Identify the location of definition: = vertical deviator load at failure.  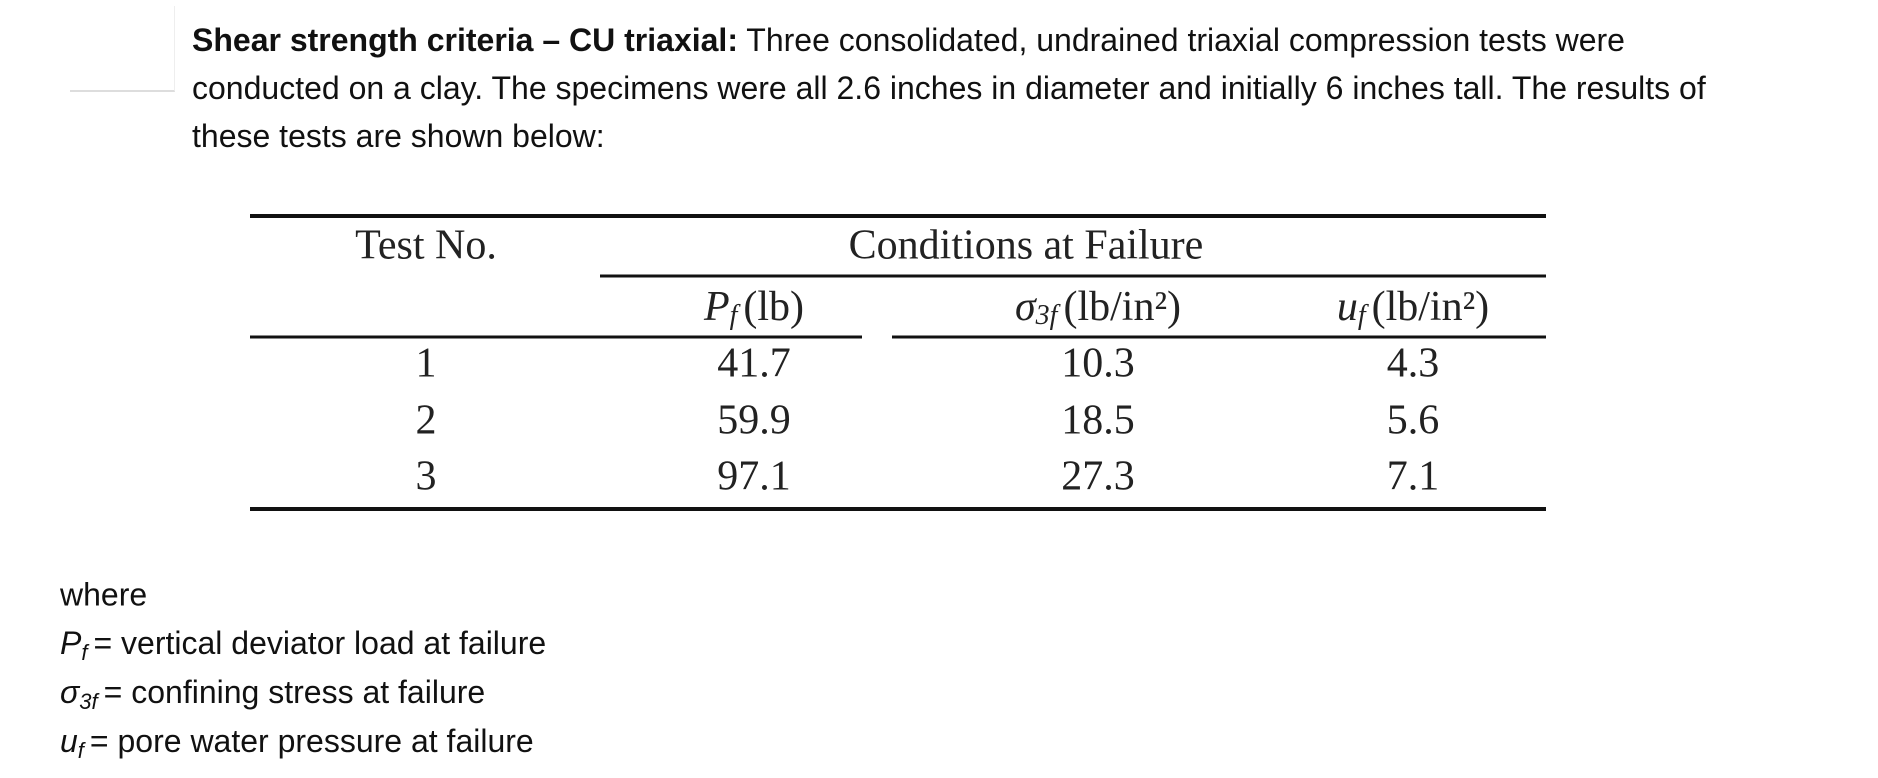
(319, 643).